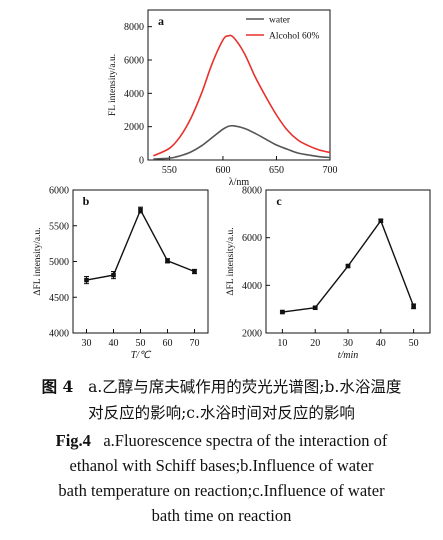 The height and width of the screenshot is (540, 443). Describe the element at coordinates (141, 355) in the screenshot. I see `x-axis-label: T/℃` at that location.